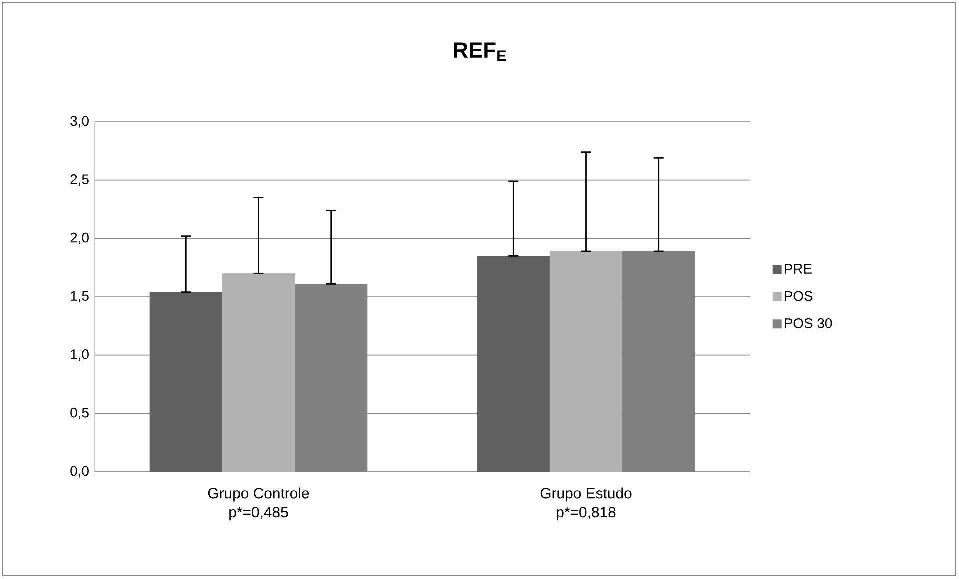  What do you see at coordinates (798, 296) in the screenshot?
I see `legend-label: POS` at bounding box center [798, 296].